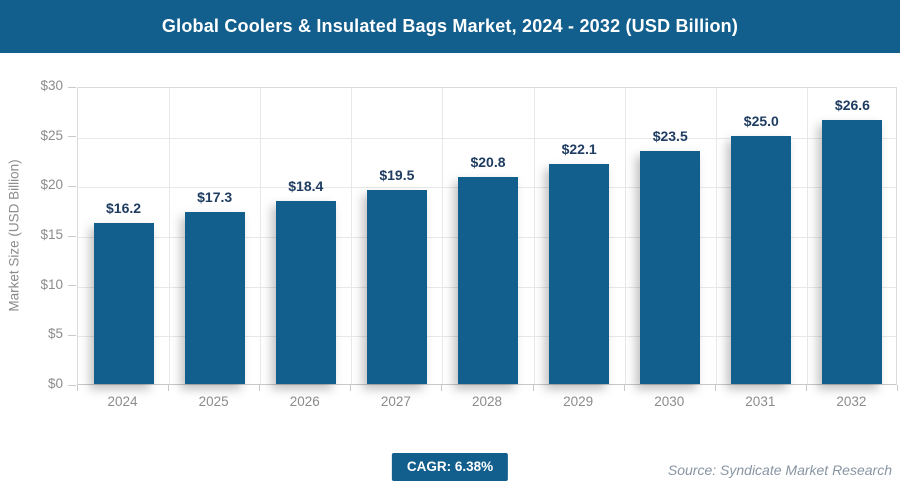 This screenshot has width=900, height=500. Describe the element at coordinates (487, 401) in the screenshot. I see `x-axis-tick-label: 2028` at that location.